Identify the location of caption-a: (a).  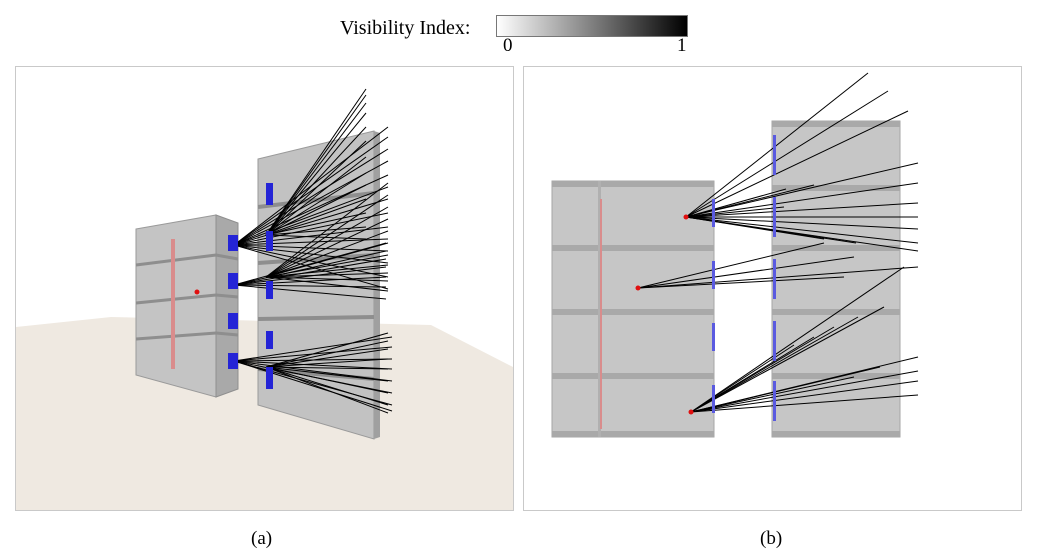
(262, 538).